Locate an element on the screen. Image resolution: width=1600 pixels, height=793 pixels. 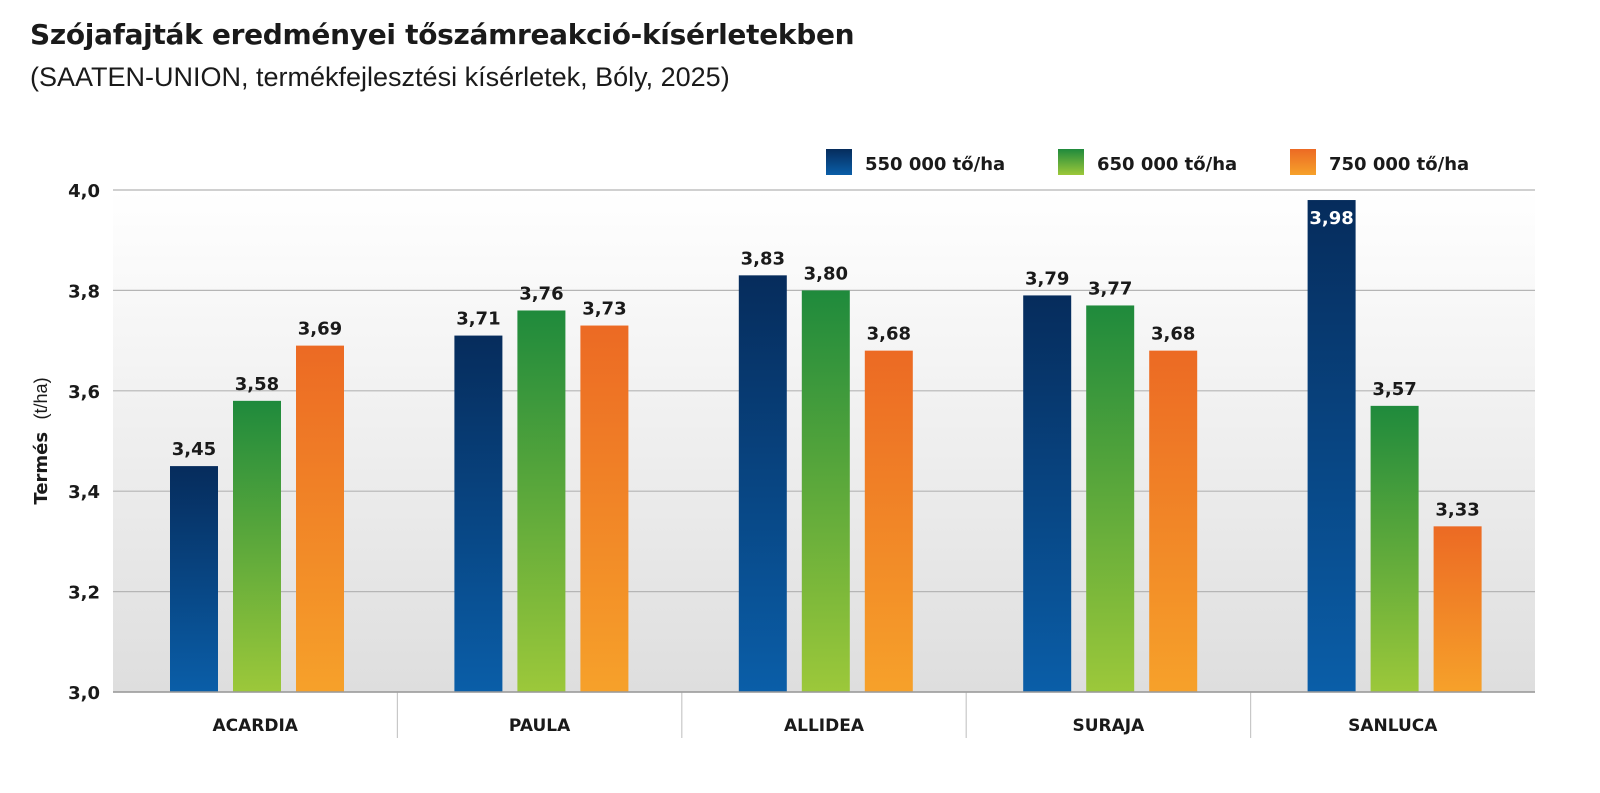
data-label: 3,69 is located at coordinates (320, 329).